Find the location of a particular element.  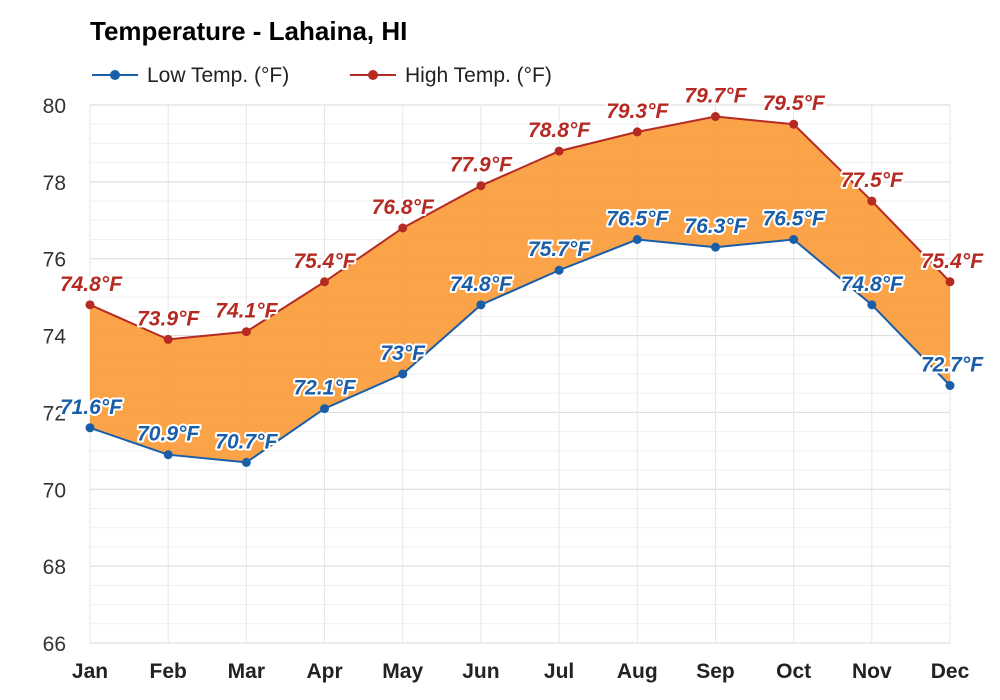

high-temp-label-mar: 74.1°F is located at coordinates (246, 311).